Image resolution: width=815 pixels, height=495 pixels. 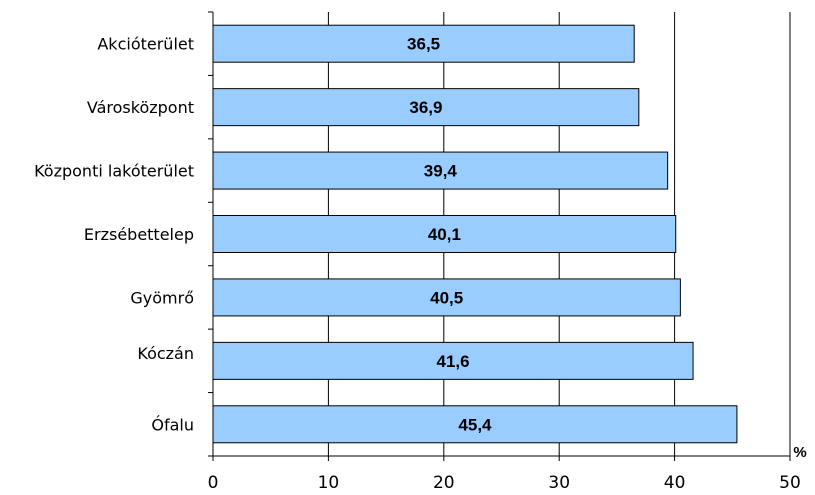 I want to click on category-label: Erzsébettelep, so click(x=139, y=234).